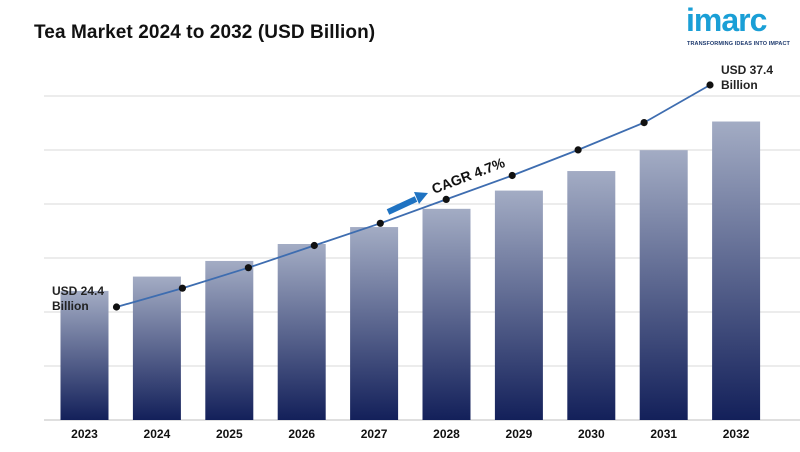  I want to click on bar-2023, so click(84, 355).